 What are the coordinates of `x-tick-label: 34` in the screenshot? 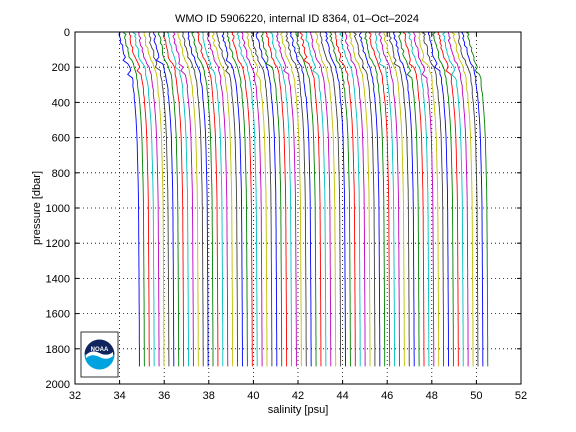 It's located at (119, 396).